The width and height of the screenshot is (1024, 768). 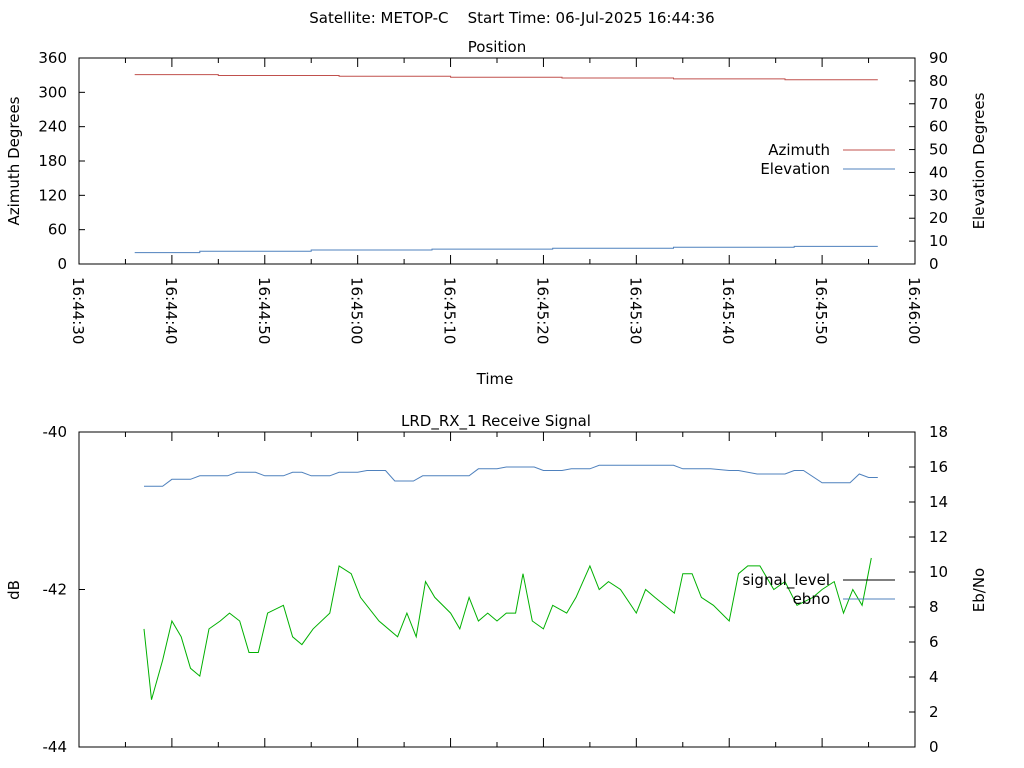 What do you see at coordinates (938, 218) in the screenshot?
I see `y2-tick-label: 20` at bounding box center [938, 218].